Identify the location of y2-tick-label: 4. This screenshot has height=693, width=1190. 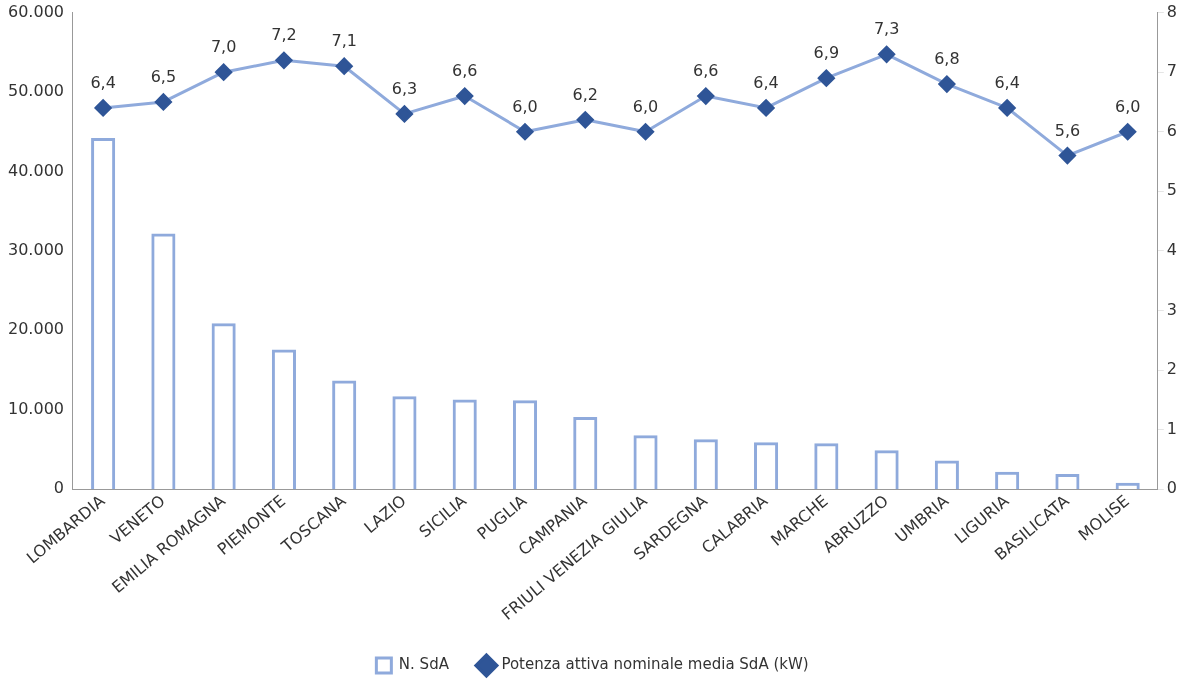
(1172, 250).